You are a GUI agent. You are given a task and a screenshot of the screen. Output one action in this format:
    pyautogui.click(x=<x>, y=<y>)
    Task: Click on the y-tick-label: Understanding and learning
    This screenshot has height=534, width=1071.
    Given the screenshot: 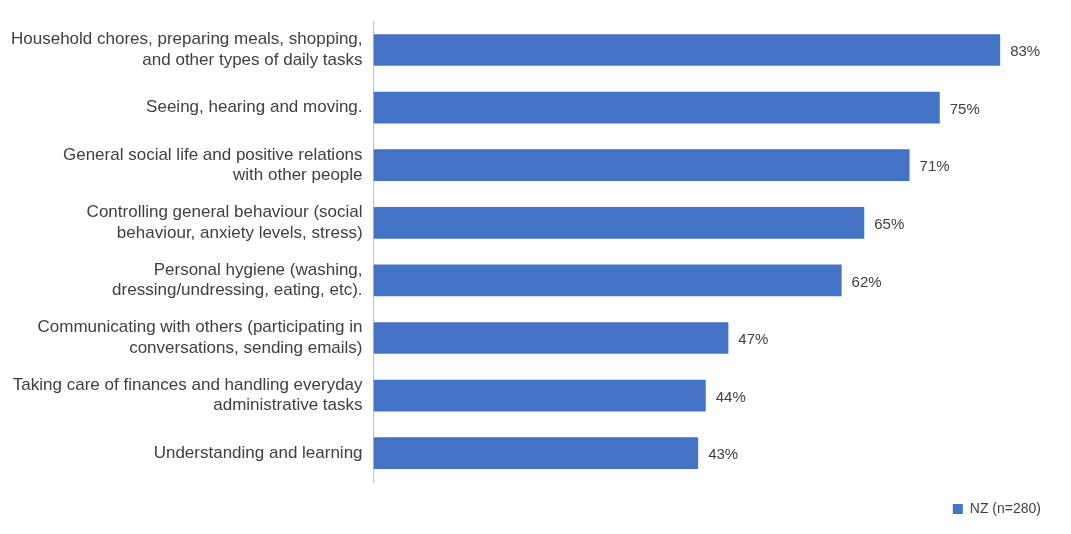 What is the action you would take?
    pyautogui.click(x=258, y=452)
    